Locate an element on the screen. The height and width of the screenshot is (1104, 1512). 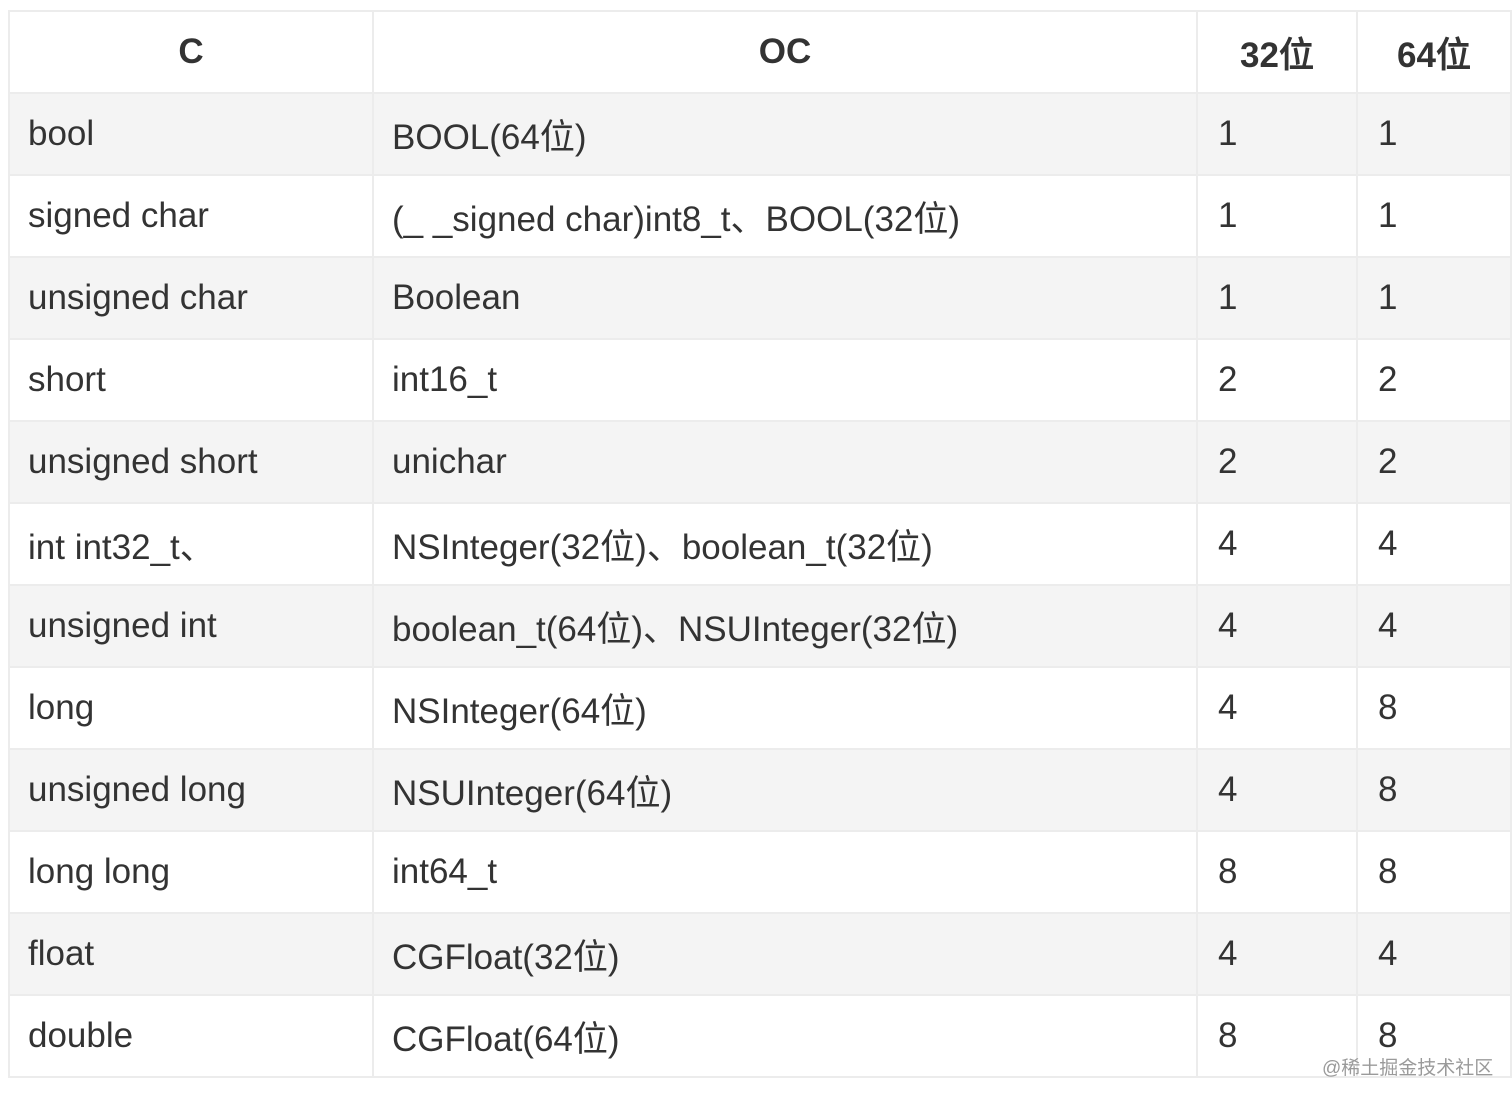
c-type-cell: unsigned short is located at coordinates (191, 462).